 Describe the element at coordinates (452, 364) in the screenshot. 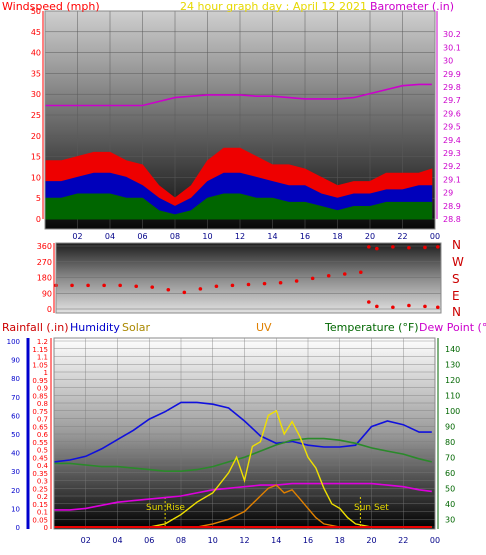

I see `temperature-tick-label: 130` at that location.